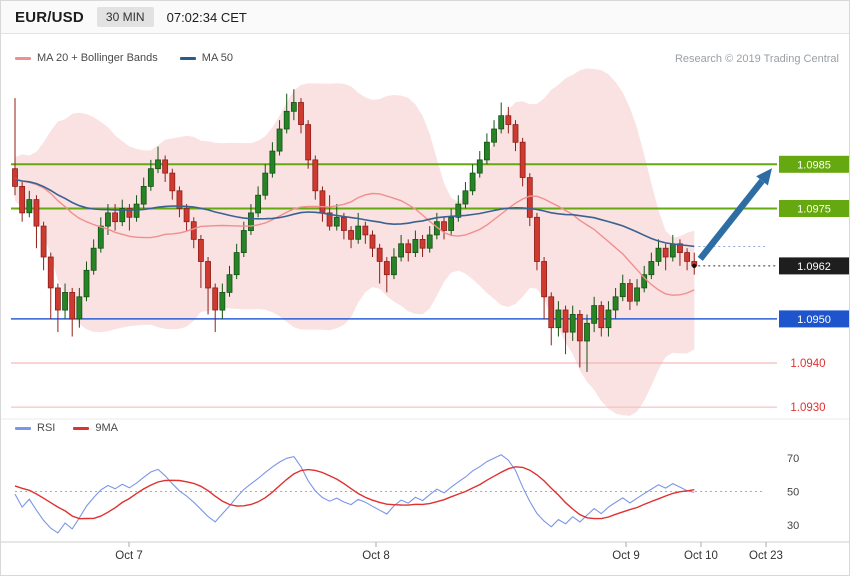 This screenshot has height=576, width=850. What do you see at coordinates (694, 266) in the screenshot?
I see `last-price-dot` at bounding box center [694, 266].